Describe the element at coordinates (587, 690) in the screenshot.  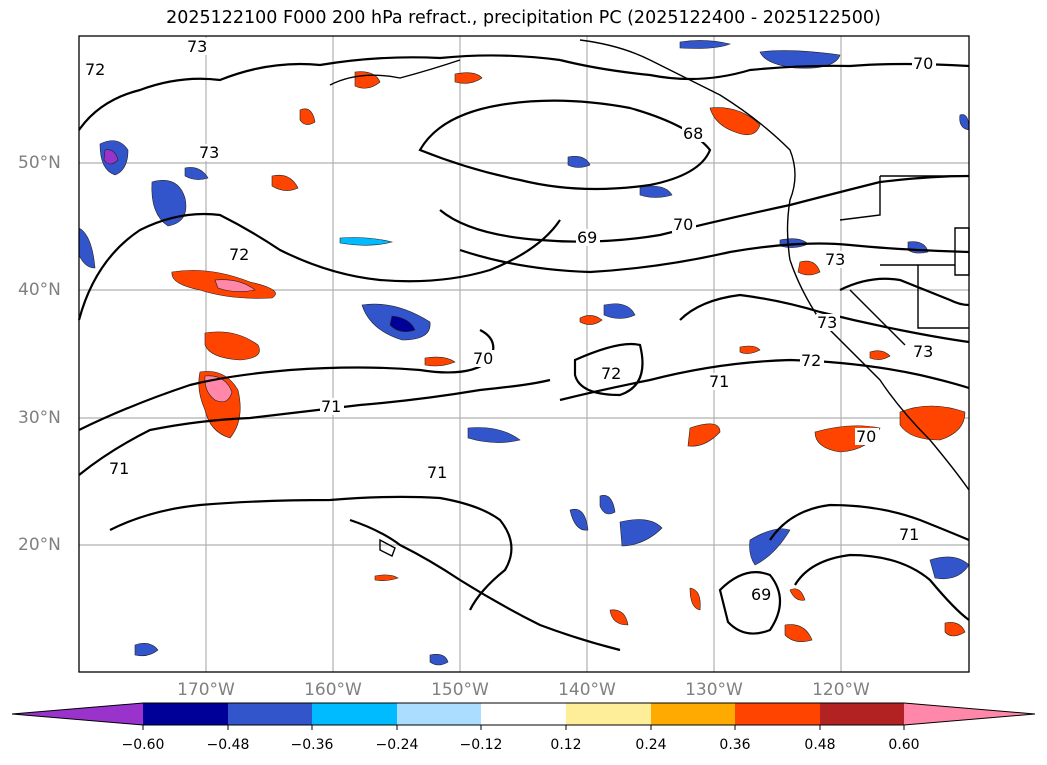
I see `lon-label-140w: 140°W` at that location.